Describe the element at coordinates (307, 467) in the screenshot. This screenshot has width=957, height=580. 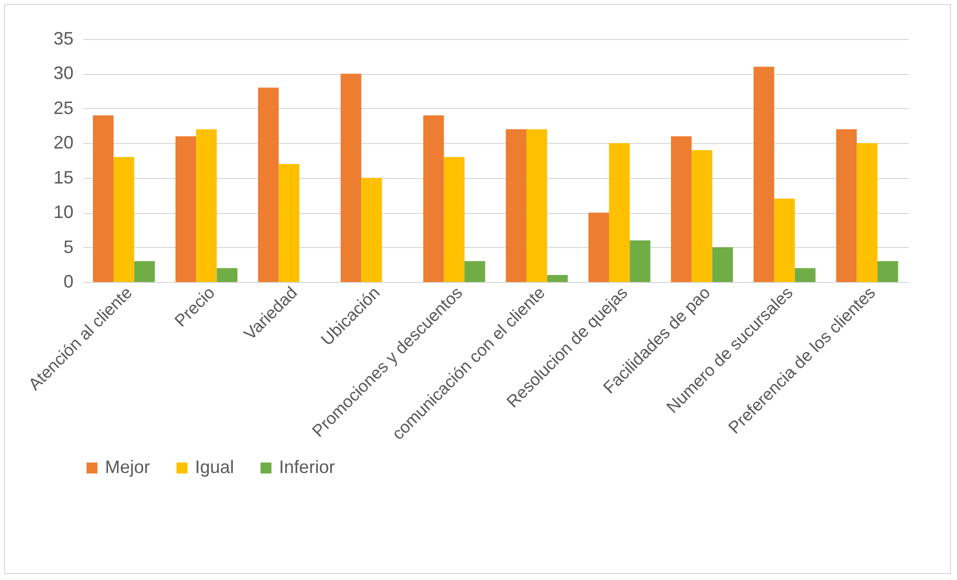
I see `legend-label: Inferior` at that location.